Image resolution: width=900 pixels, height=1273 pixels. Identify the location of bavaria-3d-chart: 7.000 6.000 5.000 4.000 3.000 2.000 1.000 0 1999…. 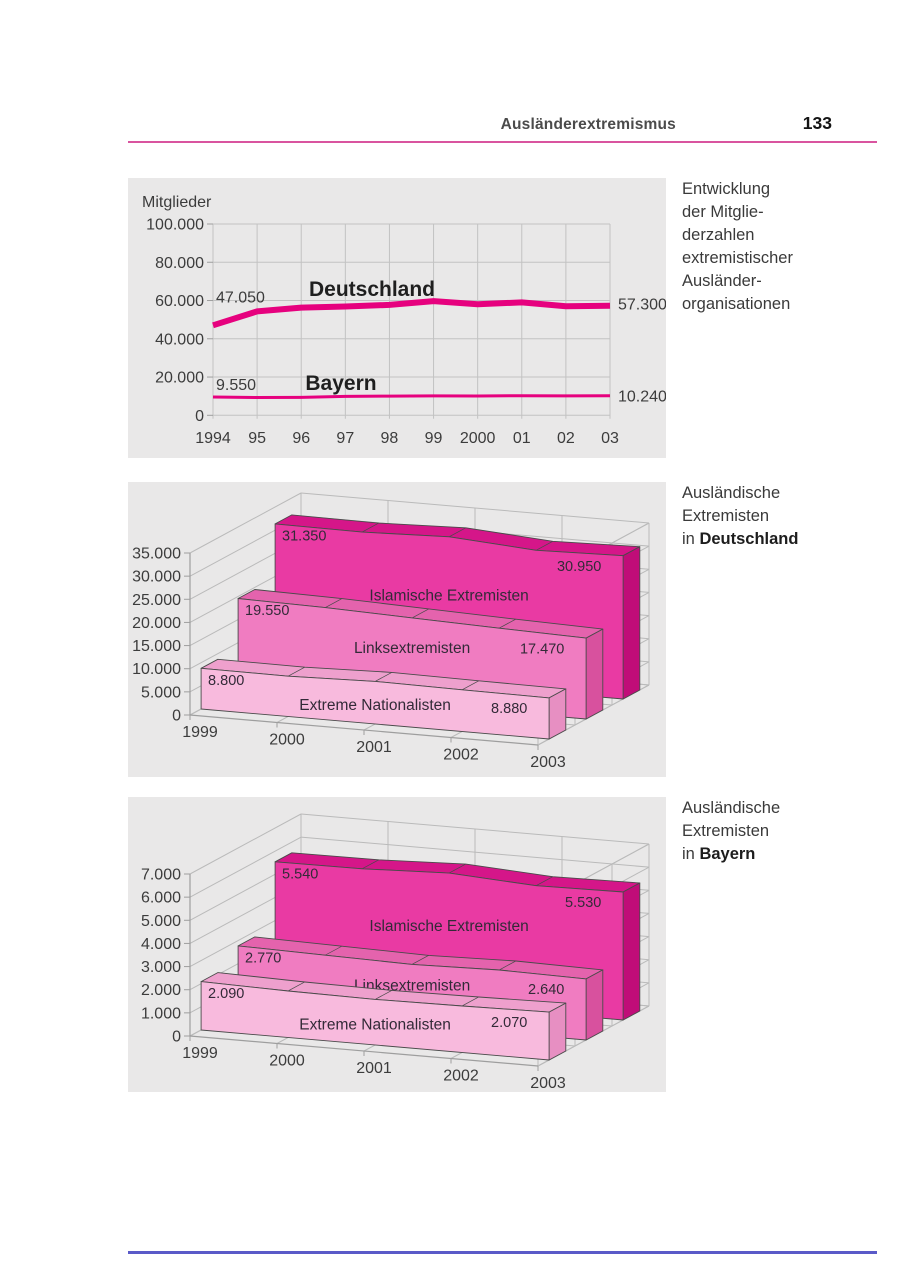
(397, 944).